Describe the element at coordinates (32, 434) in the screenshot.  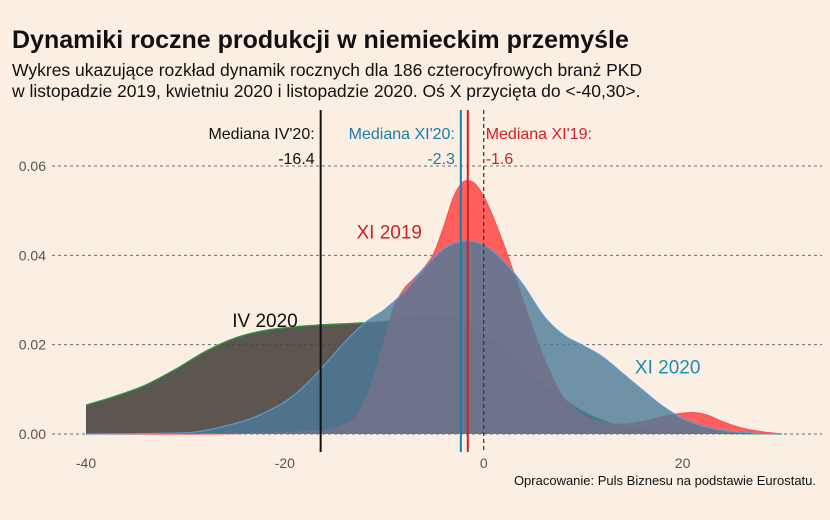
I see `y-tick-label: 0.00` at that location.